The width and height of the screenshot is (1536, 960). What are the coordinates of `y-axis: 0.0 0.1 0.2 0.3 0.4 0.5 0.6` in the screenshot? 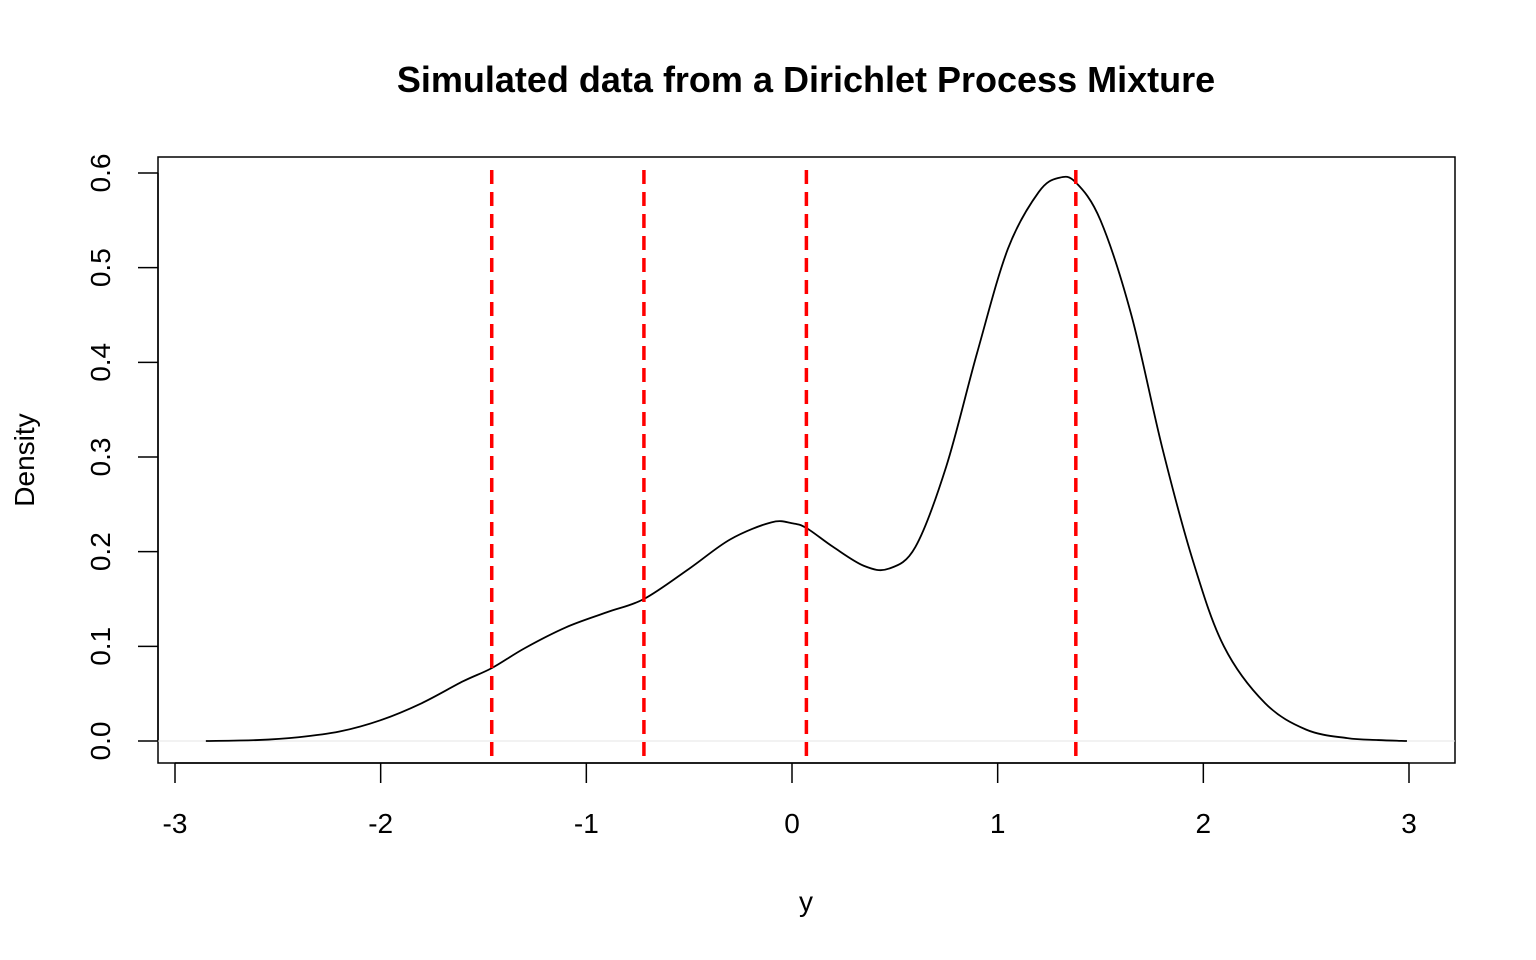 It's located at (122, 457).